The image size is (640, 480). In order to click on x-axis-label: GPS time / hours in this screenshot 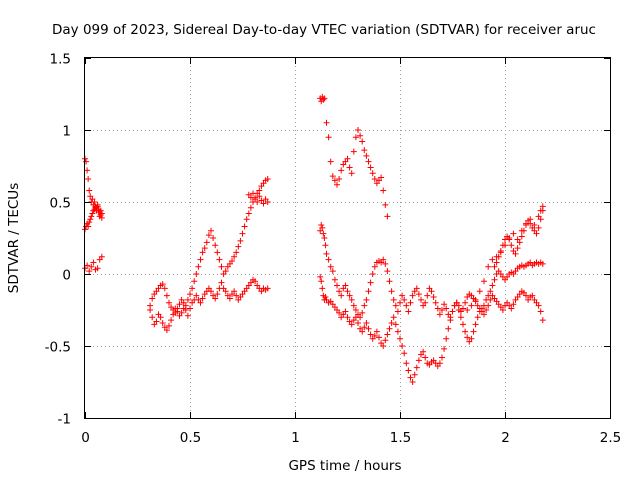, I will do `click(344, 466)`.